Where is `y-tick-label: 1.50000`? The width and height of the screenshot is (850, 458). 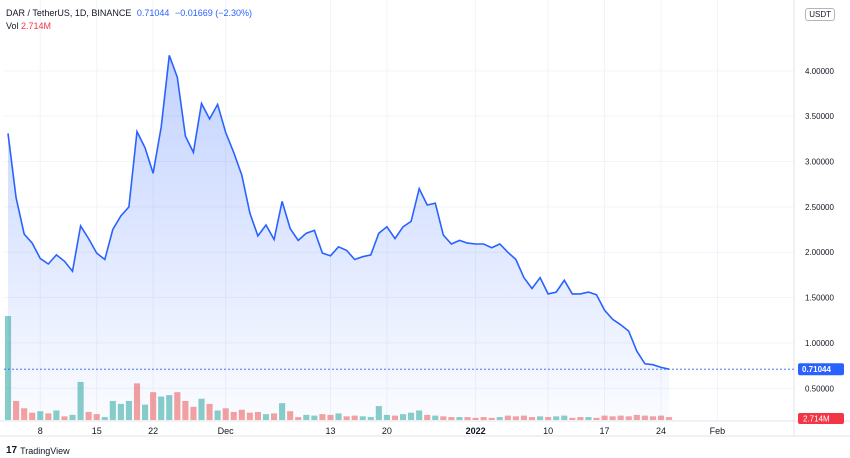
y-tick-label: 1.50000 is located at coordinates (819, 298).